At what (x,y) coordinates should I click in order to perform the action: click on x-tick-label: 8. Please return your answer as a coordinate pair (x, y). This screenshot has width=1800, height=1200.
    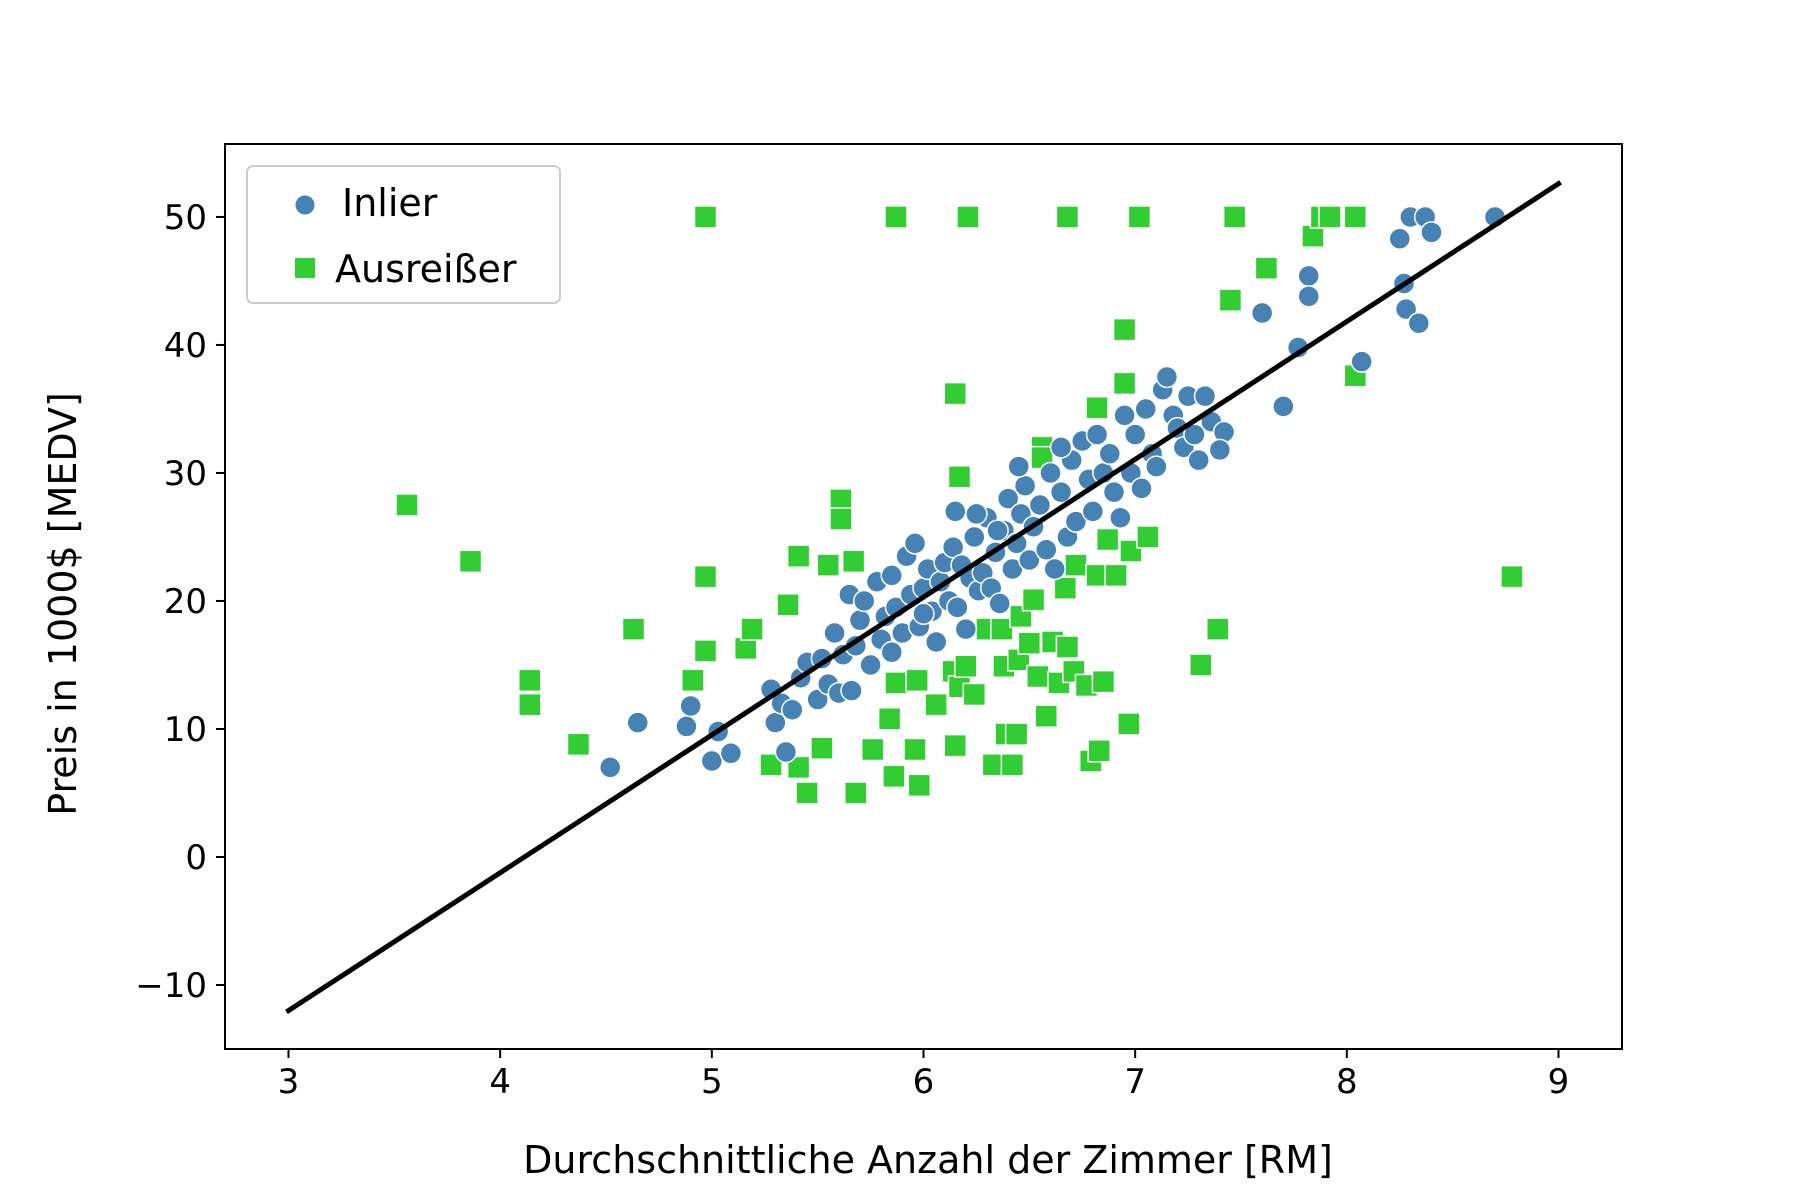
    Looking at the image, I should click on (1347, 1082).